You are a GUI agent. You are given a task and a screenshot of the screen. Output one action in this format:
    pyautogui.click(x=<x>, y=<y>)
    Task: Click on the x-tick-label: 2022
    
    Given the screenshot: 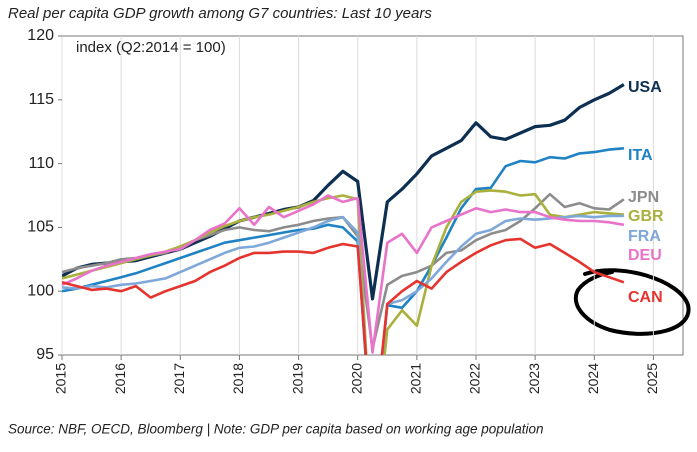 What is the action you would take?
    pyautogui.click(x=475, y=378)
    